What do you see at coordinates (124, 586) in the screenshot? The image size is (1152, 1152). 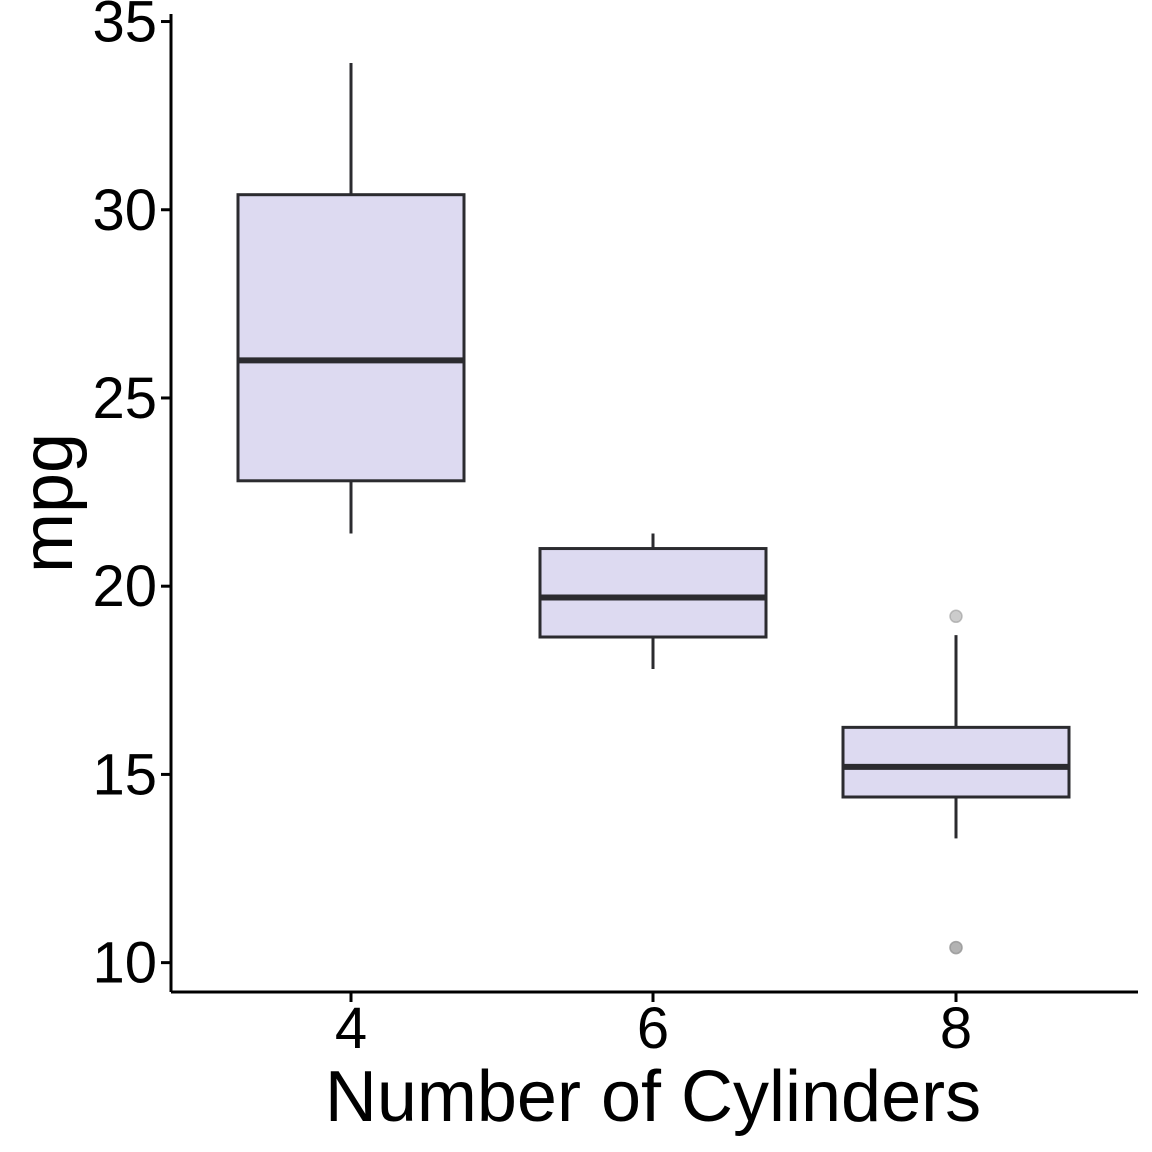 I see `y-tick-label-20: 20` at bounding box center [124, 586].